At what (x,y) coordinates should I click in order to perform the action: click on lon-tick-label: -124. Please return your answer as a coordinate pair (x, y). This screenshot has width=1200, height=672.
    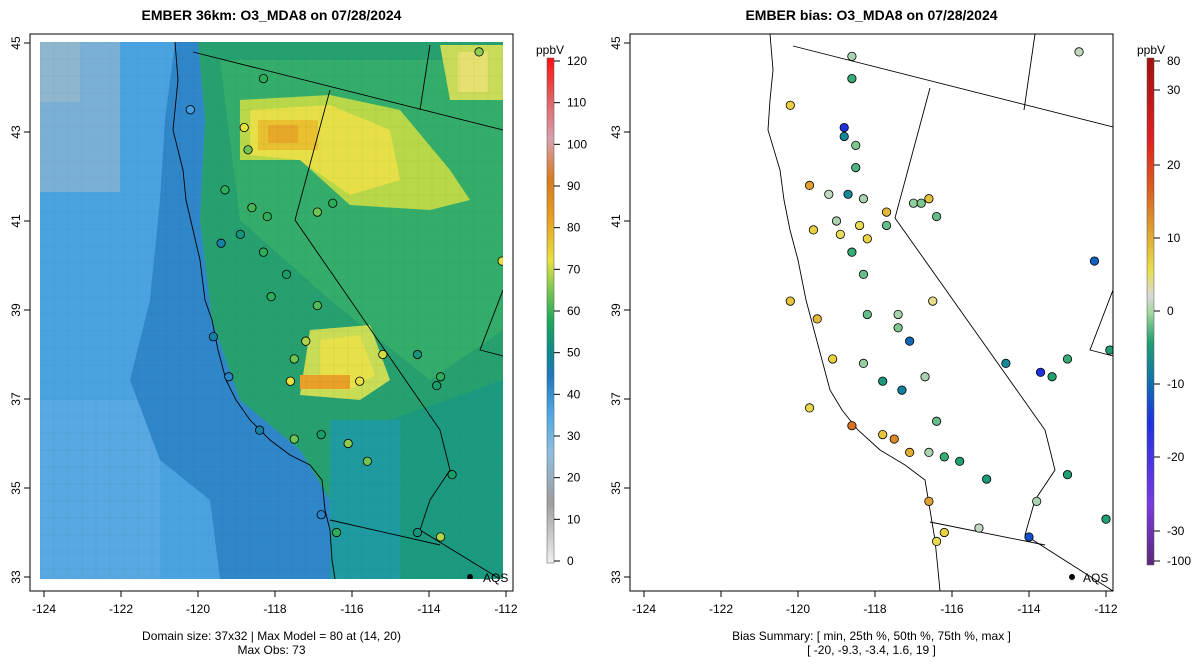
    Looking at the image, I should click on (644, 609).